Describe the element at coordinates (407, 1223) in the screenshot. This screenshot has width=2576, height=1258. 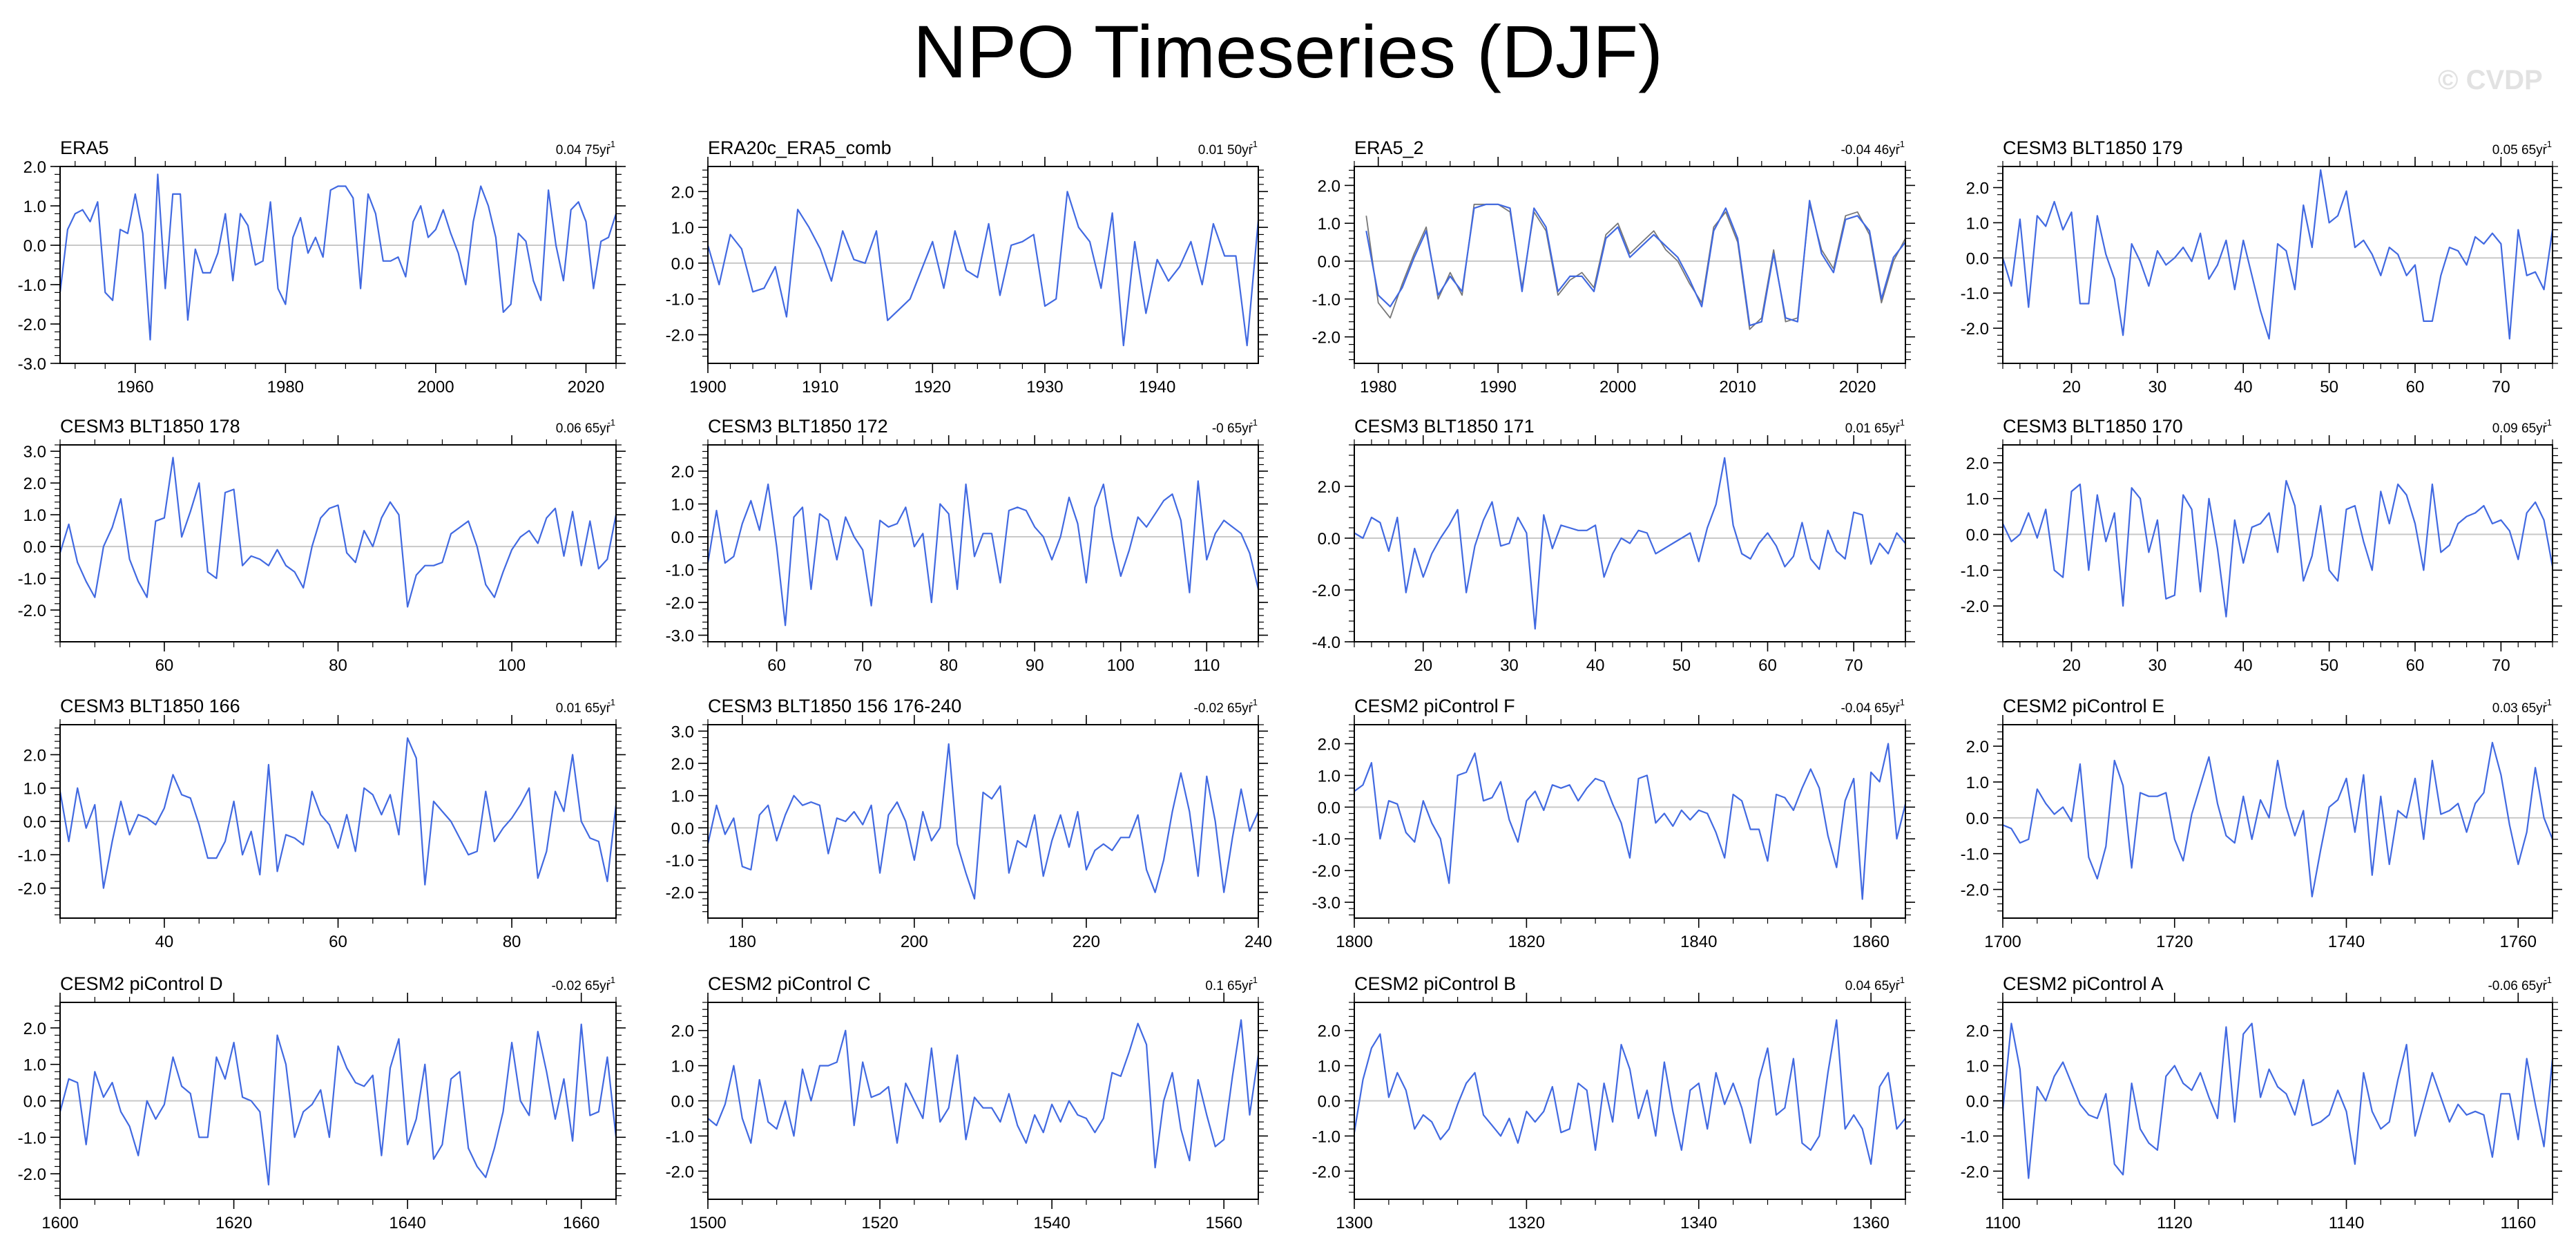
I see `x-tick-label: 1640` at that location.